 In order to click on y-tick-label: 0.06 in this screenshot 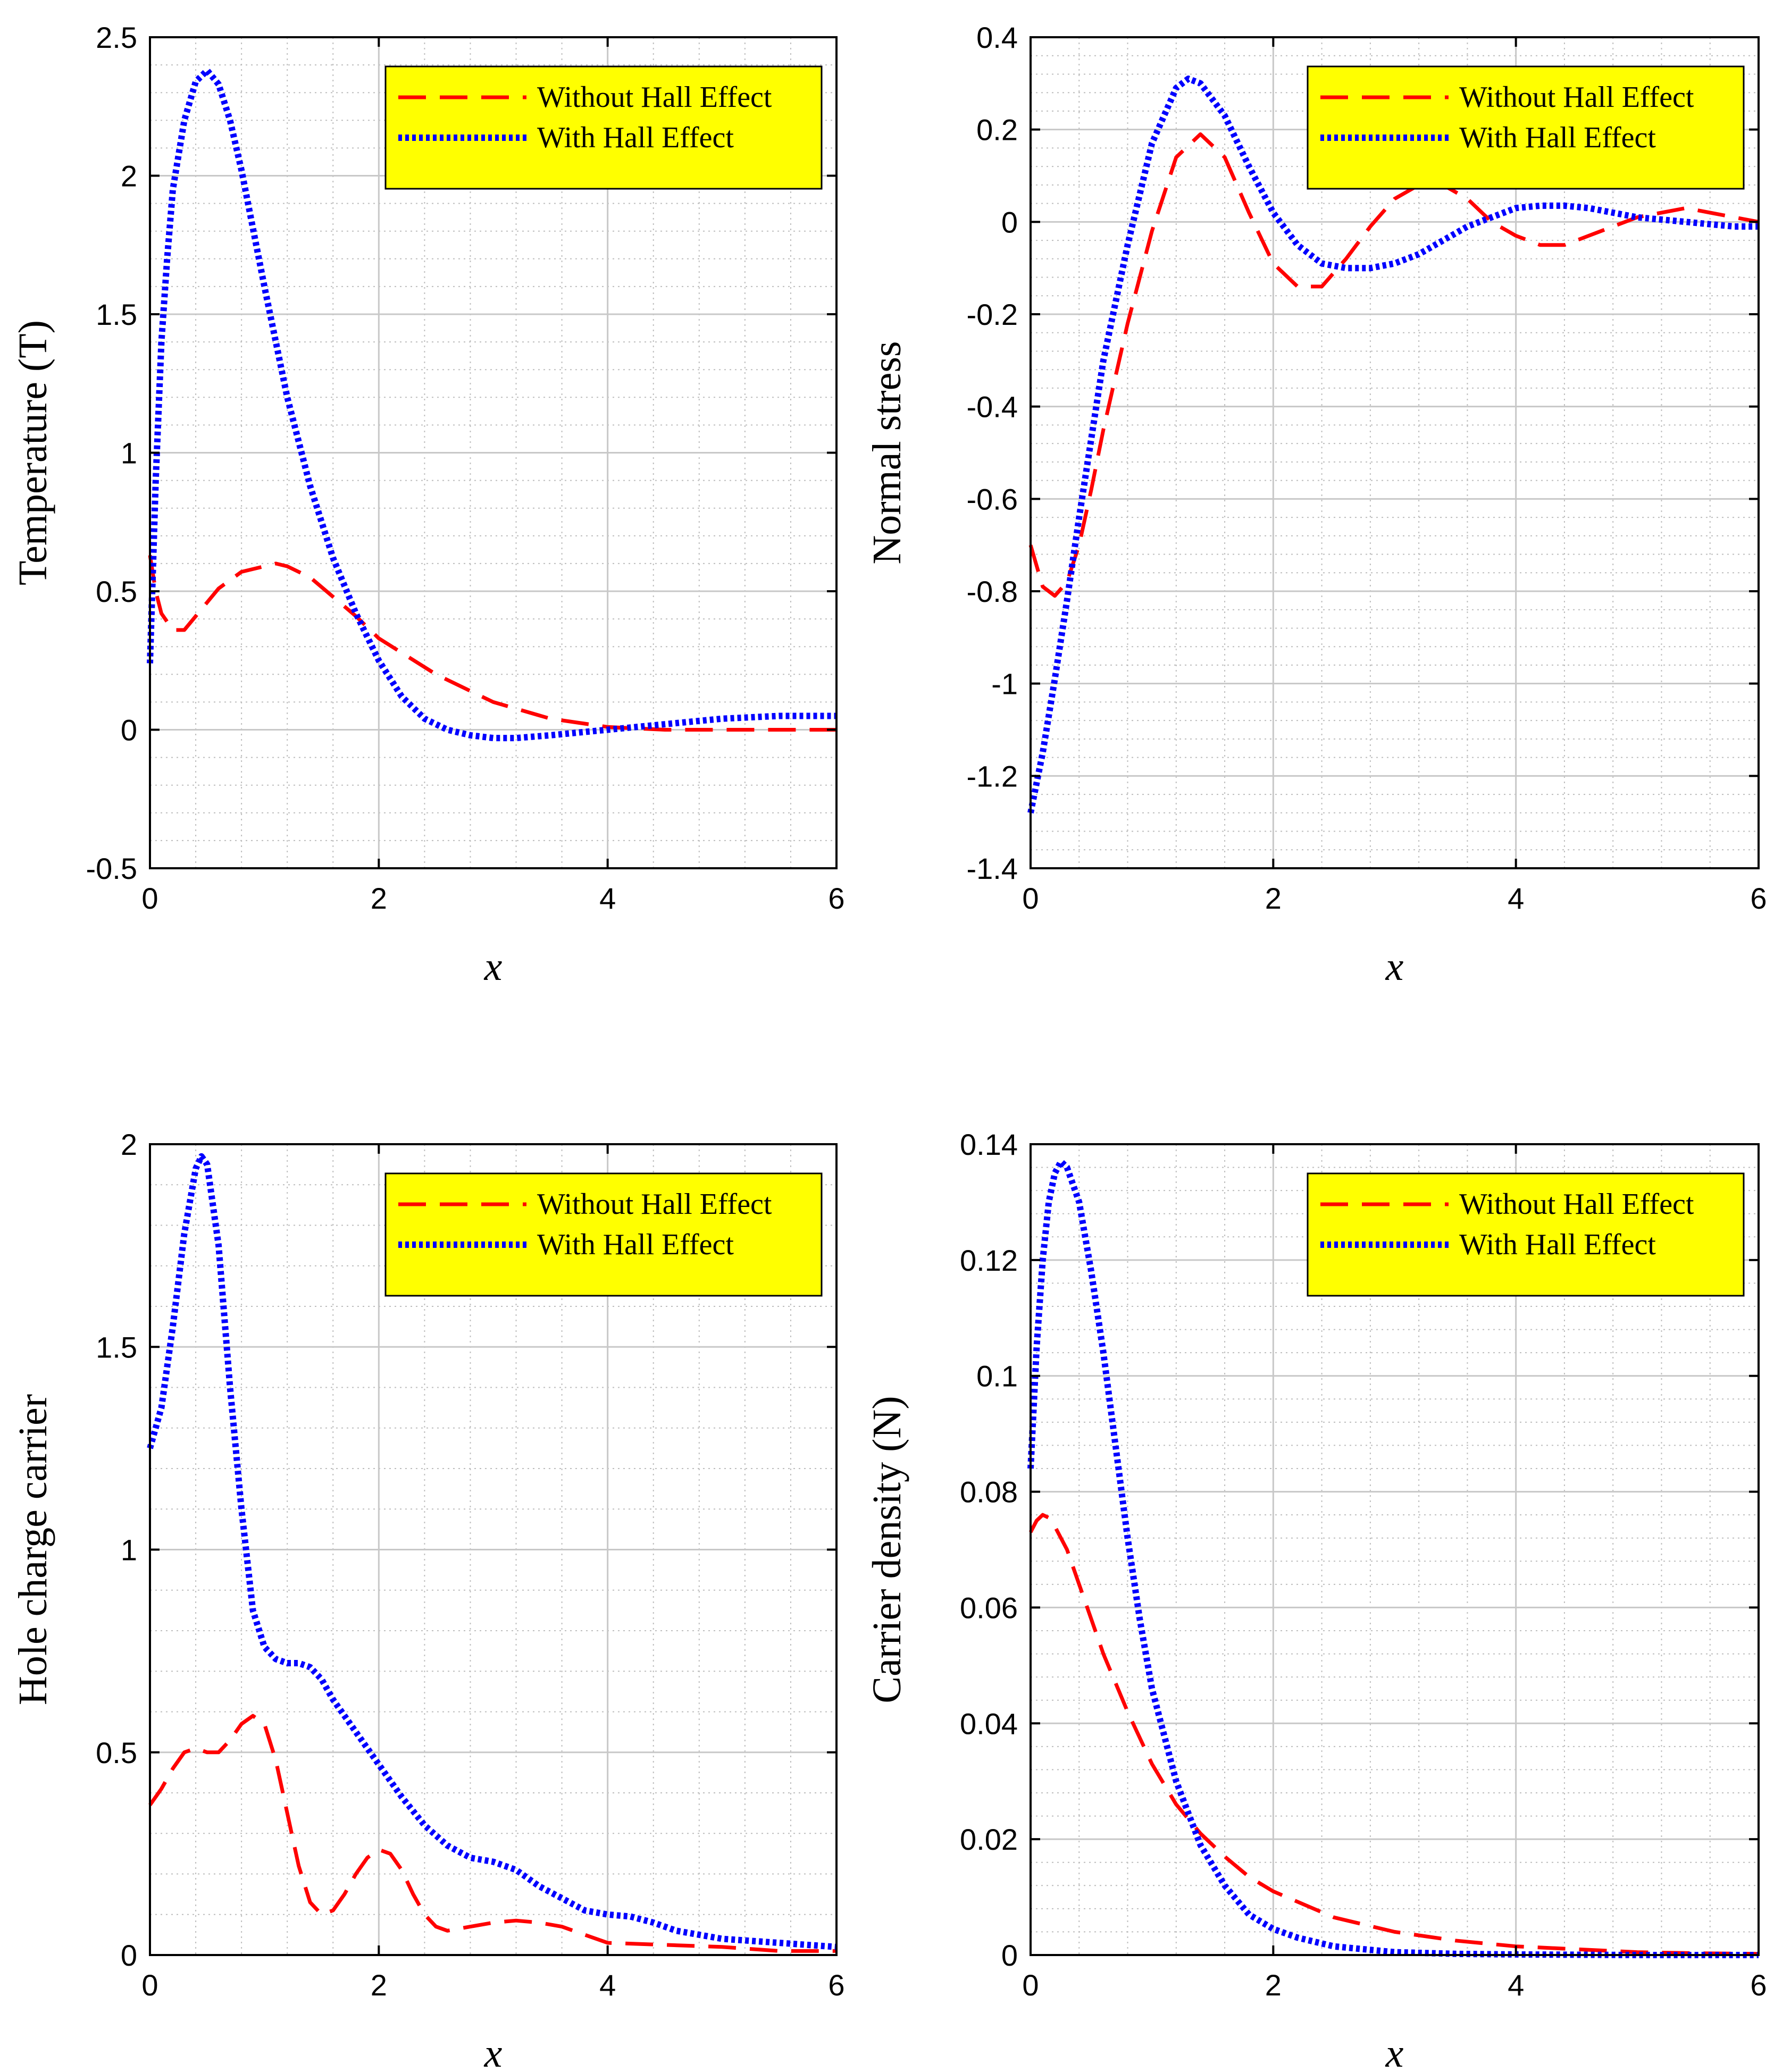, I will do `click(989, 1607)`.